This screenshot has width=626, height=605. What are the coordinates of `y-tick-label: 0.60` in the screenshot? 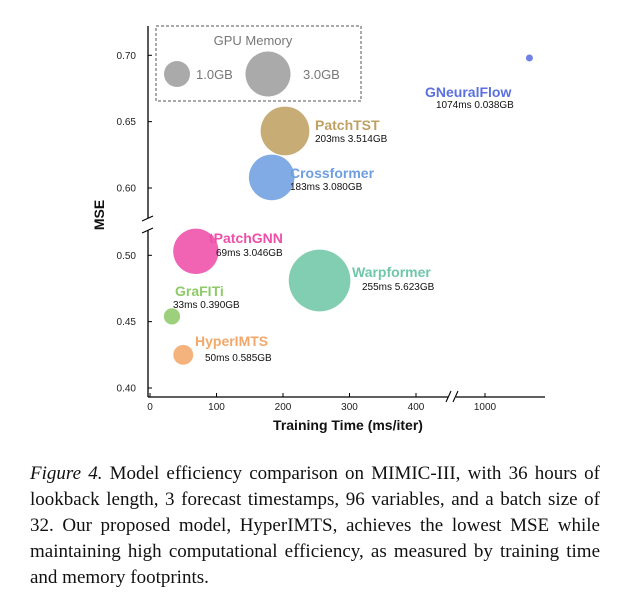 It's located at (127, 189).